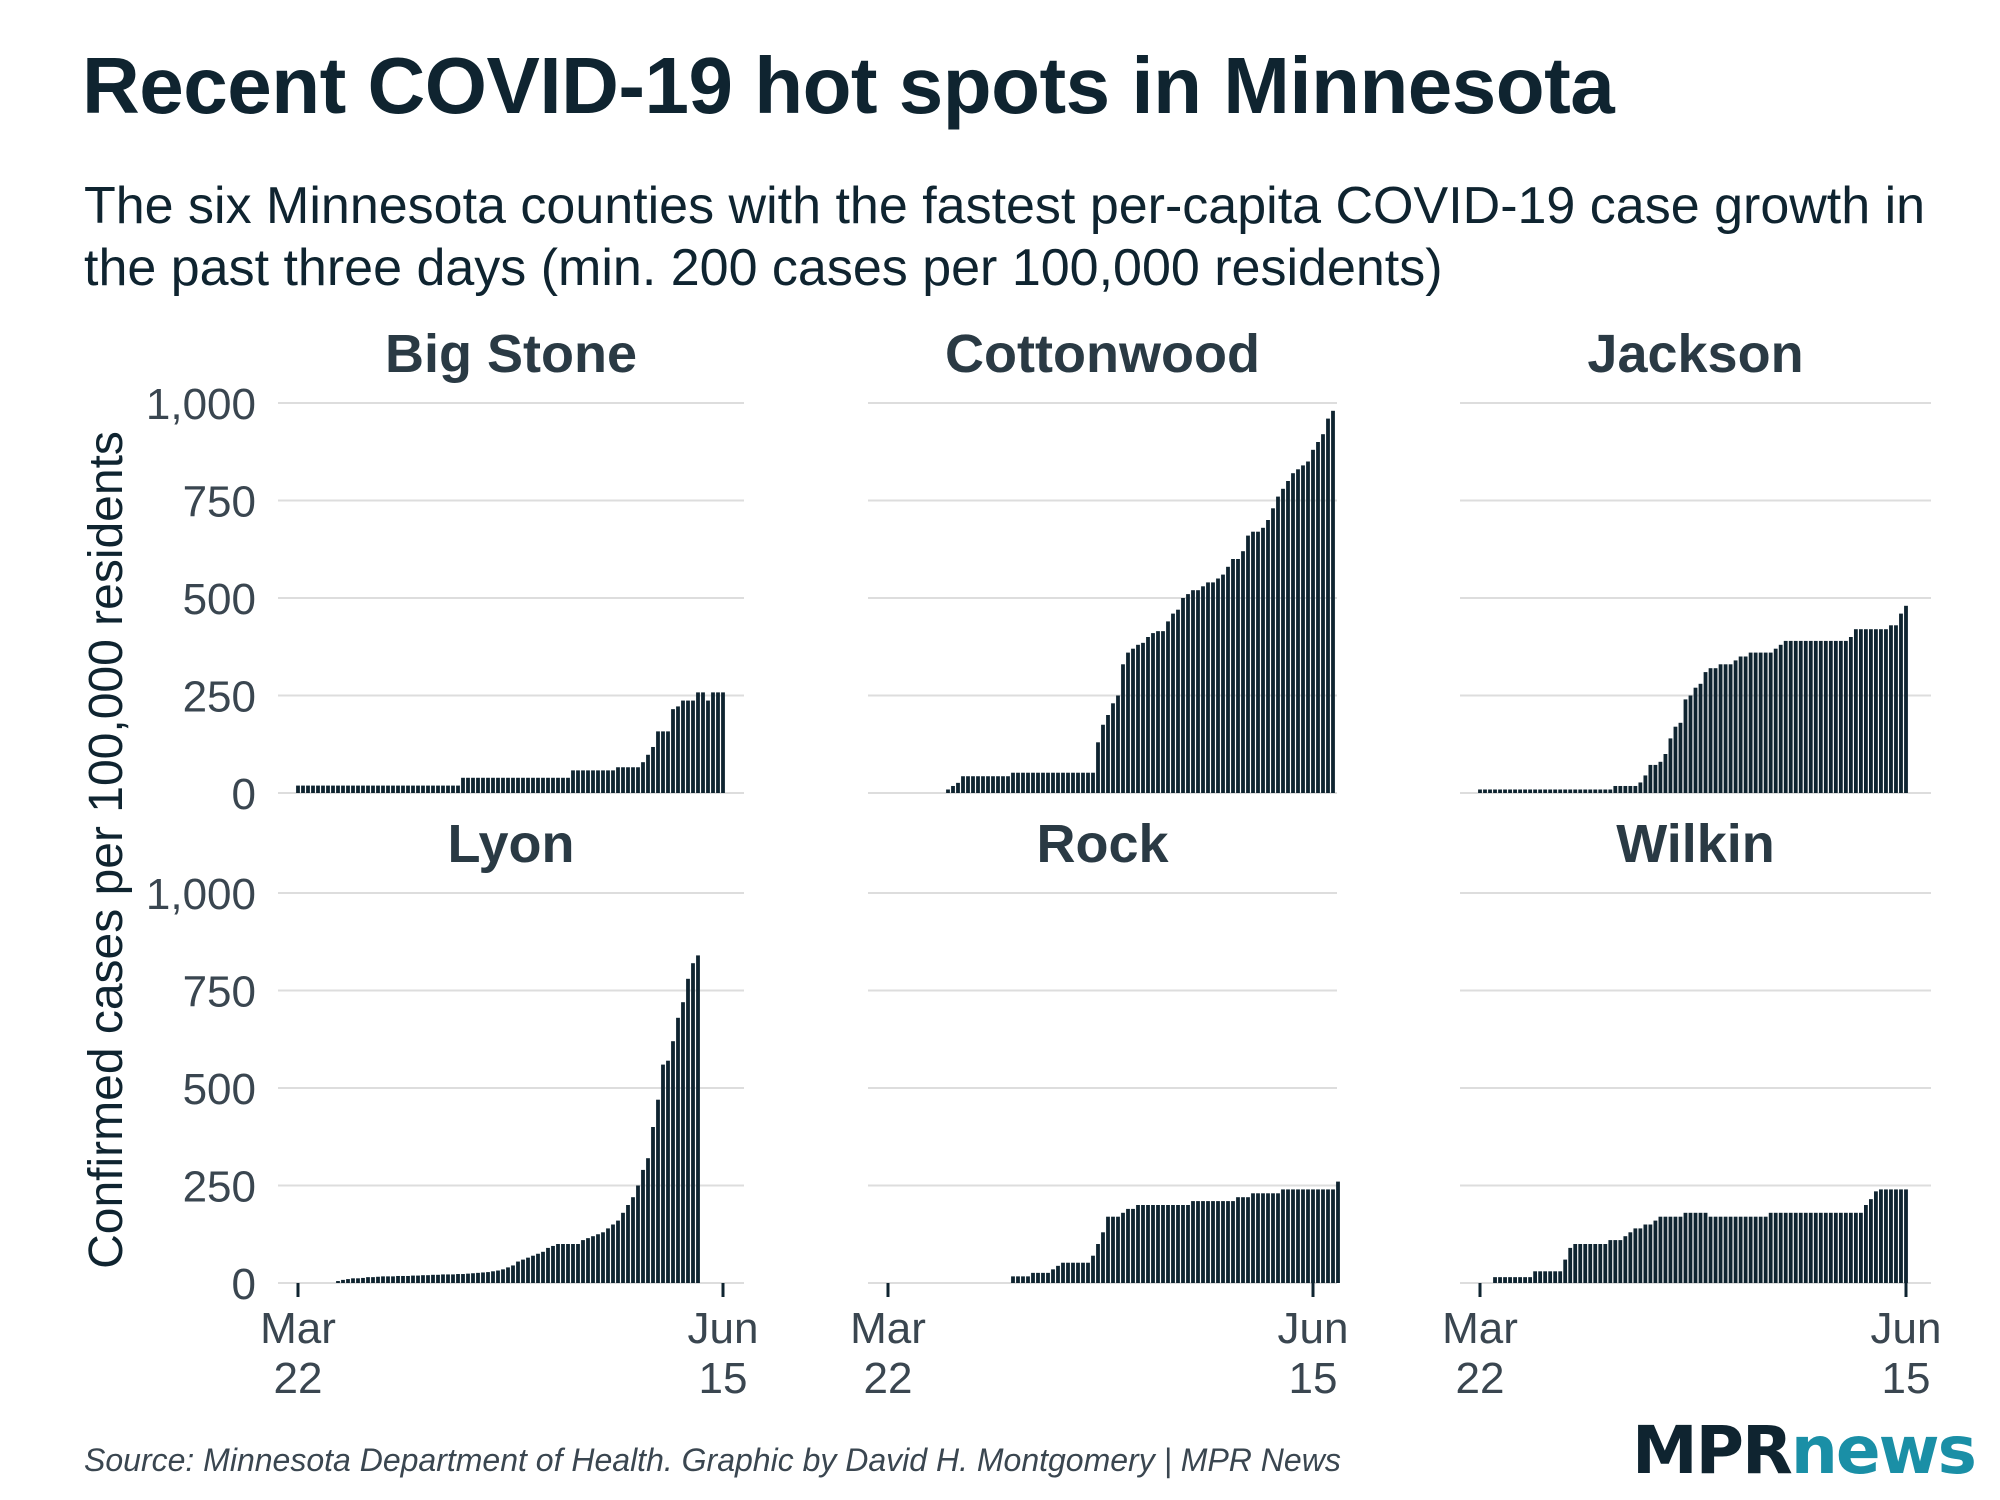 Image resolution: width=2000 pixels, height=1500 pixels. What do you see at coordinates (106, 850) in the screenshot?
I see `y-axis-label: Confirmed cases per 100,000 residents` at bounding box center [106, 850].